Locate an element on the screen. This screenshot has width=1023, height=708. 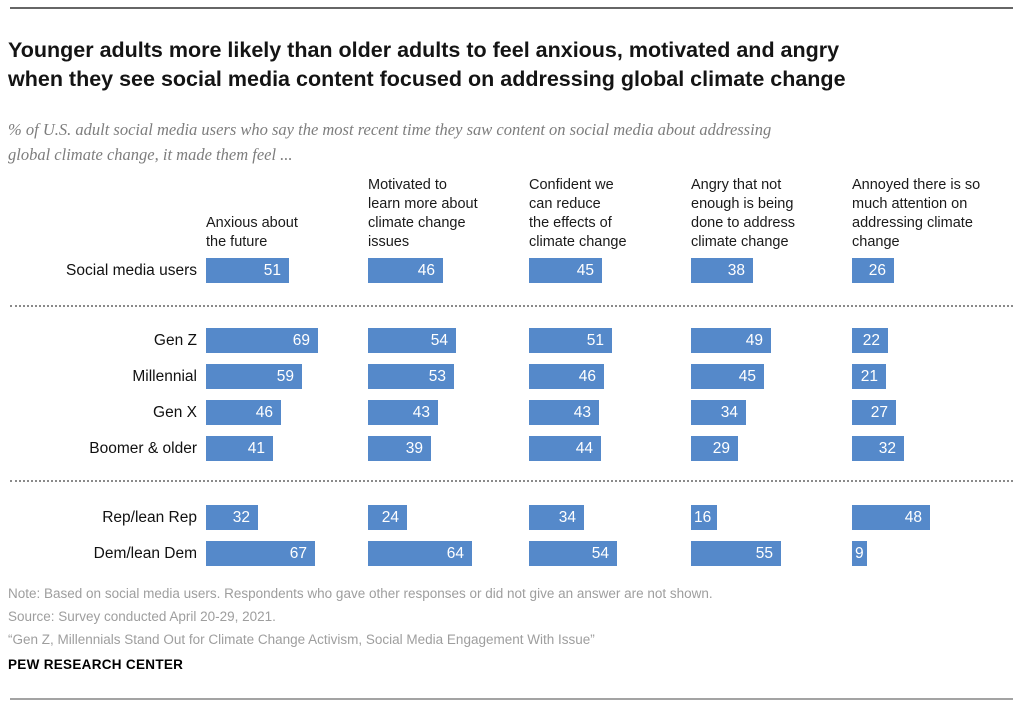
bar: 24 is located at coordinates (387, 517).